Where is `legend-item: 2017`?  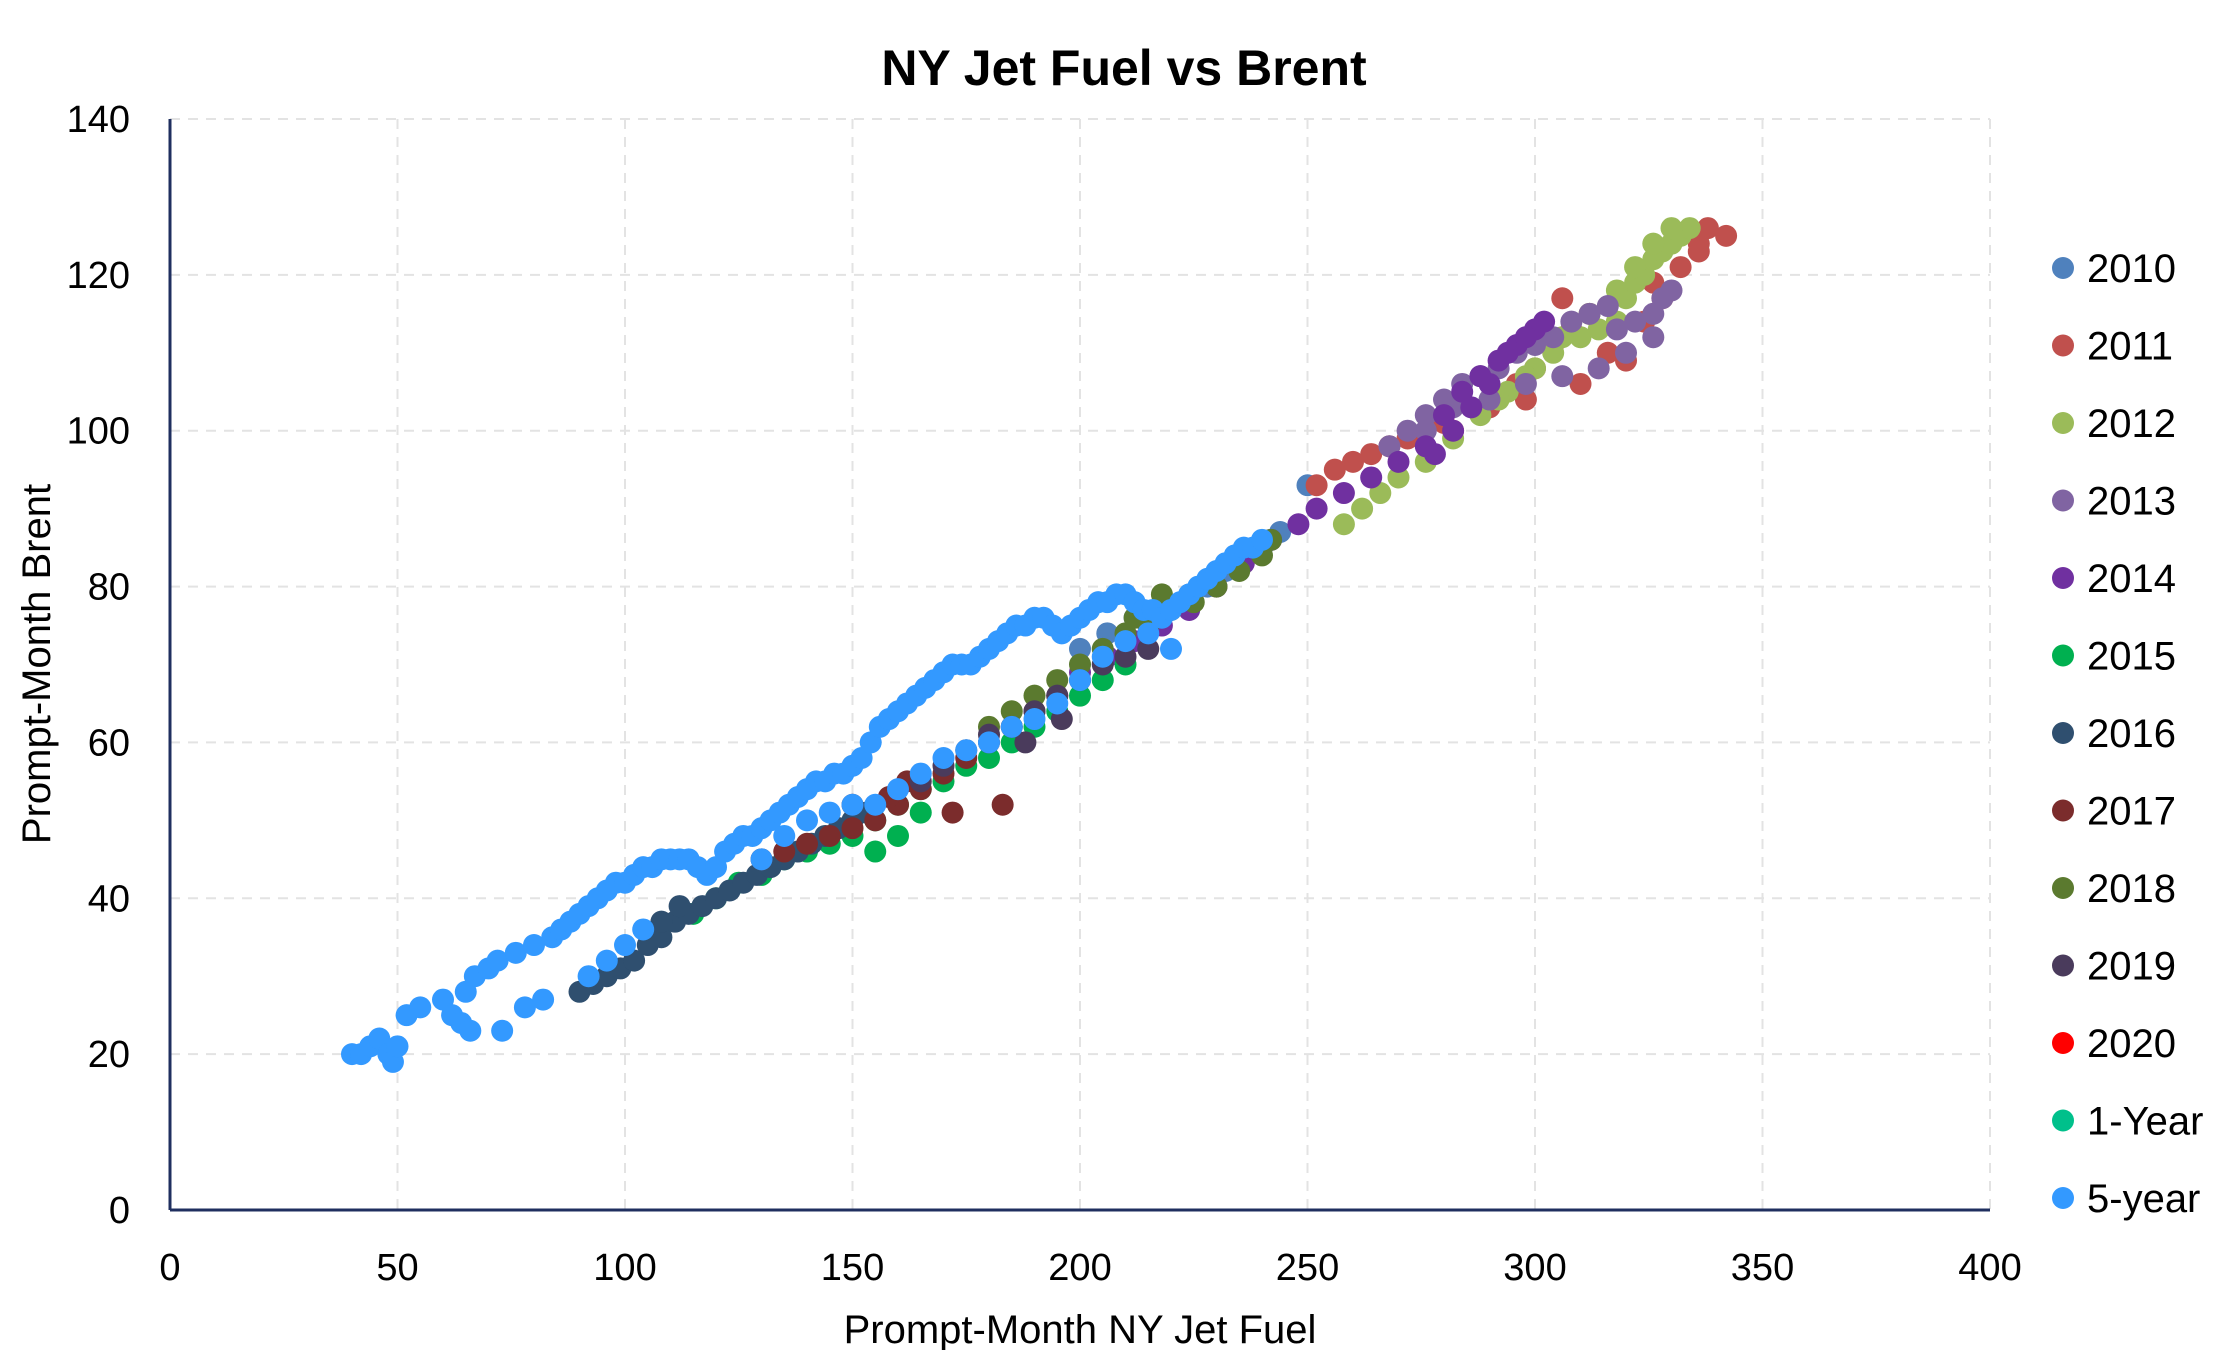 legend-item: 2017 is located at coordinates (2114, 812).